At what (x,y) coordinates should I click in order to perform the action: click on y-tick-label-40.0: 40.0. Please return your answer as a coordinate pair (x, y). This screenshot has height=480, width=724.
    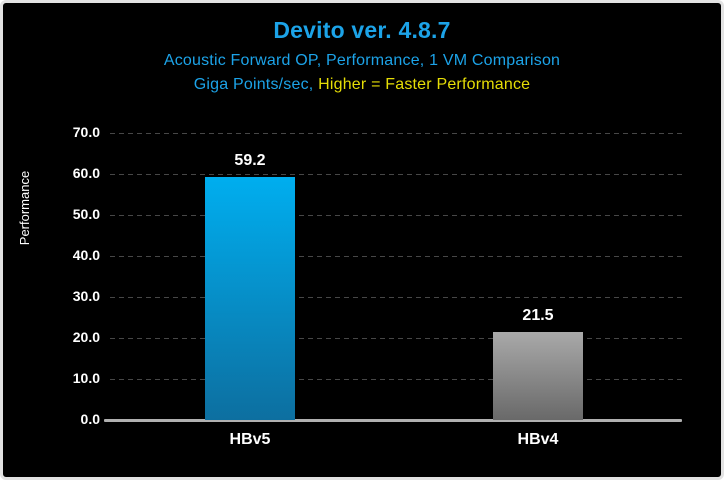
    Looking at the image, I should click on (86, 255).